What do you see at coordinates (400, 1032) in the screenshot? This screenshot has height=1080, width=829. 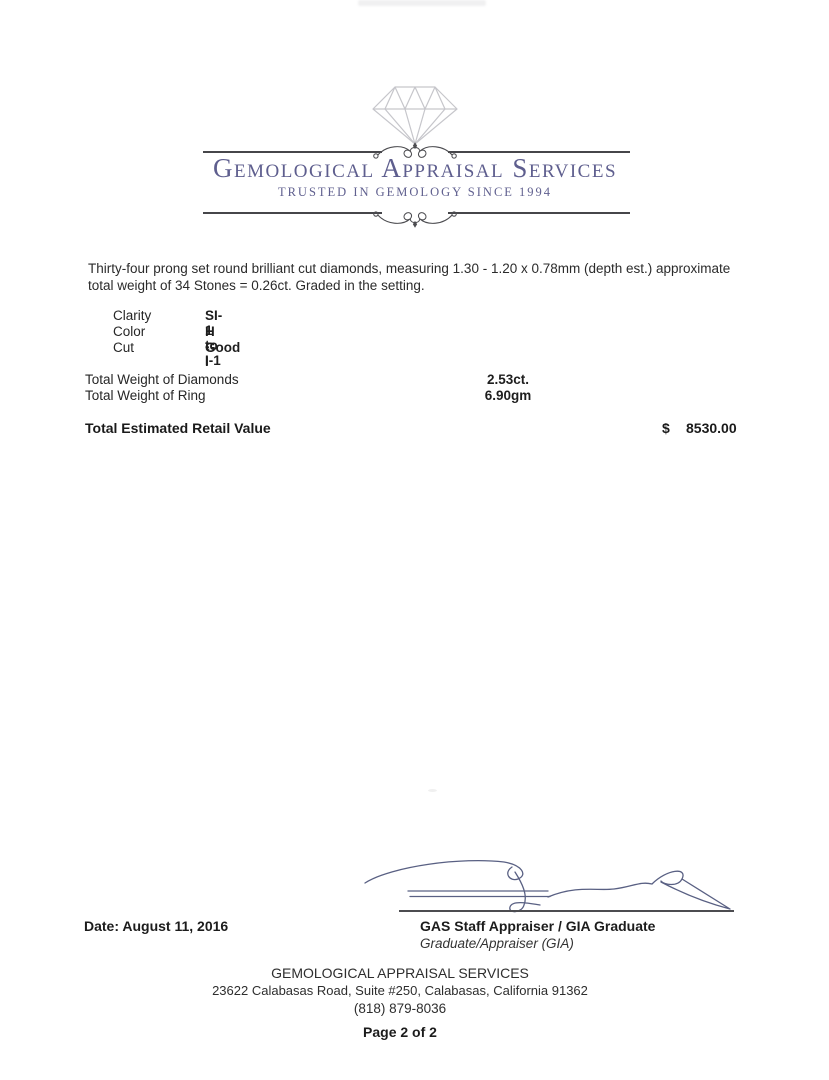 I see `page-number: Page 2 of 2` at bounding box center [400, 1032].